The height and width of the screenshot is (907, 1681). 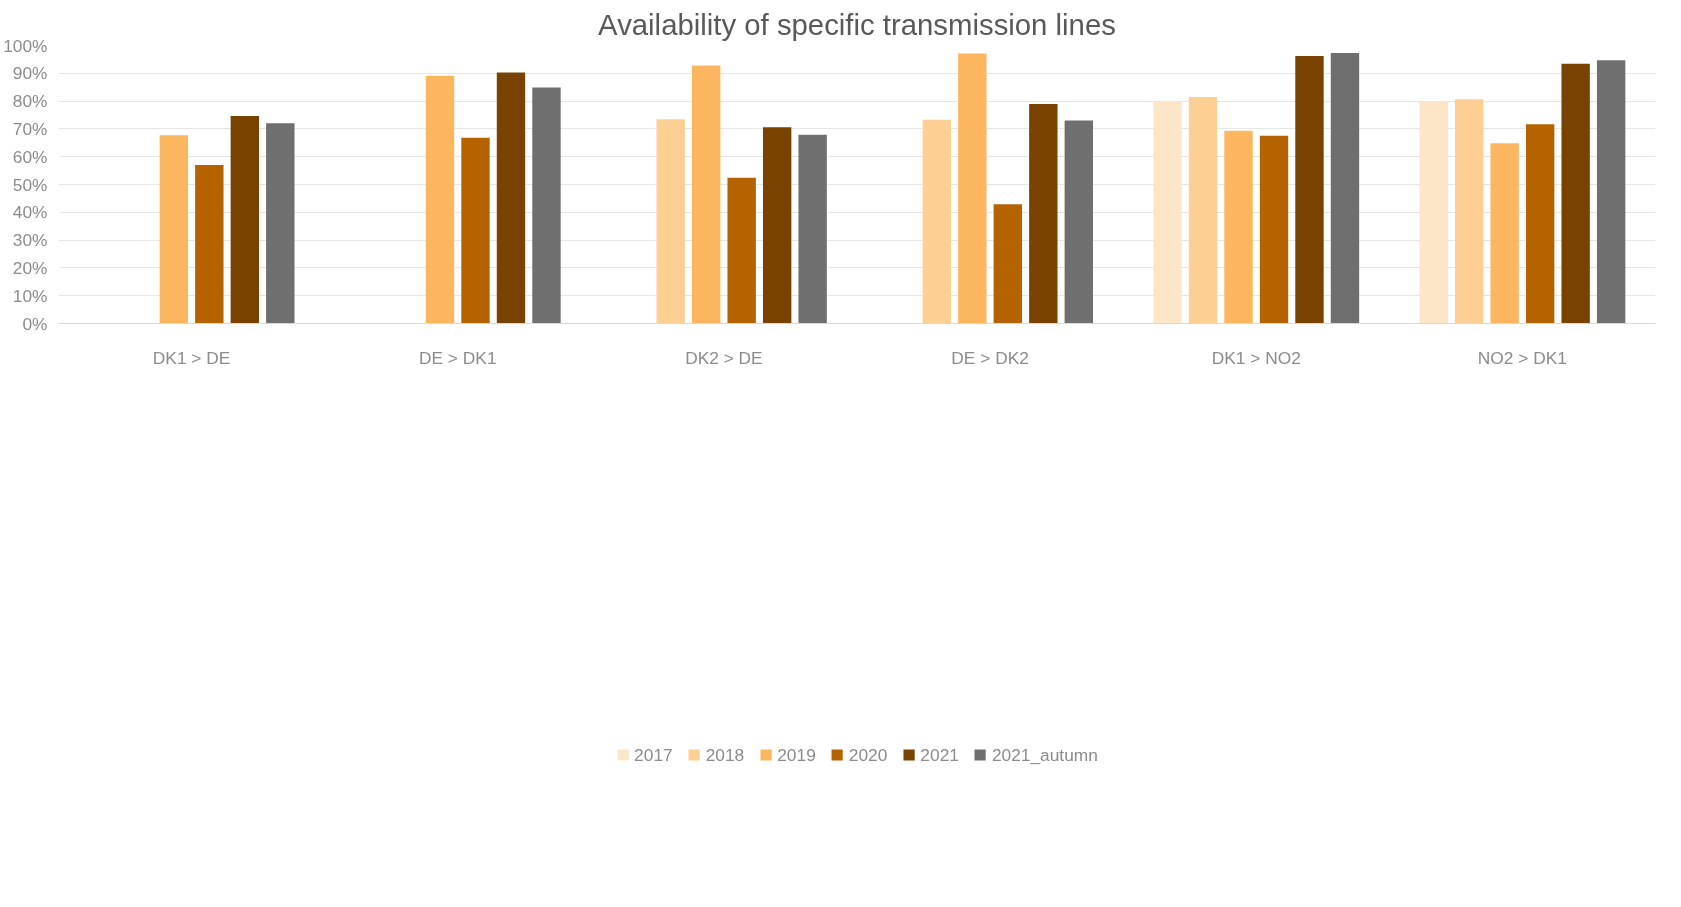 I want to click on x-tick-label: NO2 > DK1, so click(x=1522, y=357).